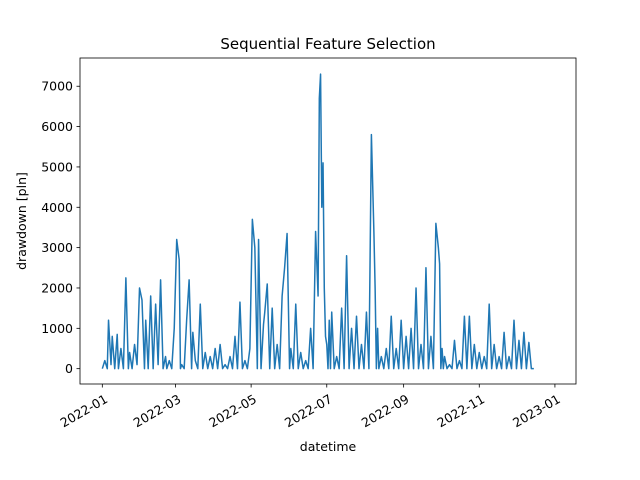 The image size is (640, 480). Describe the element at coordinates (328, 446) in the screenshot. I see `x-axis-label: datetime` at that location.